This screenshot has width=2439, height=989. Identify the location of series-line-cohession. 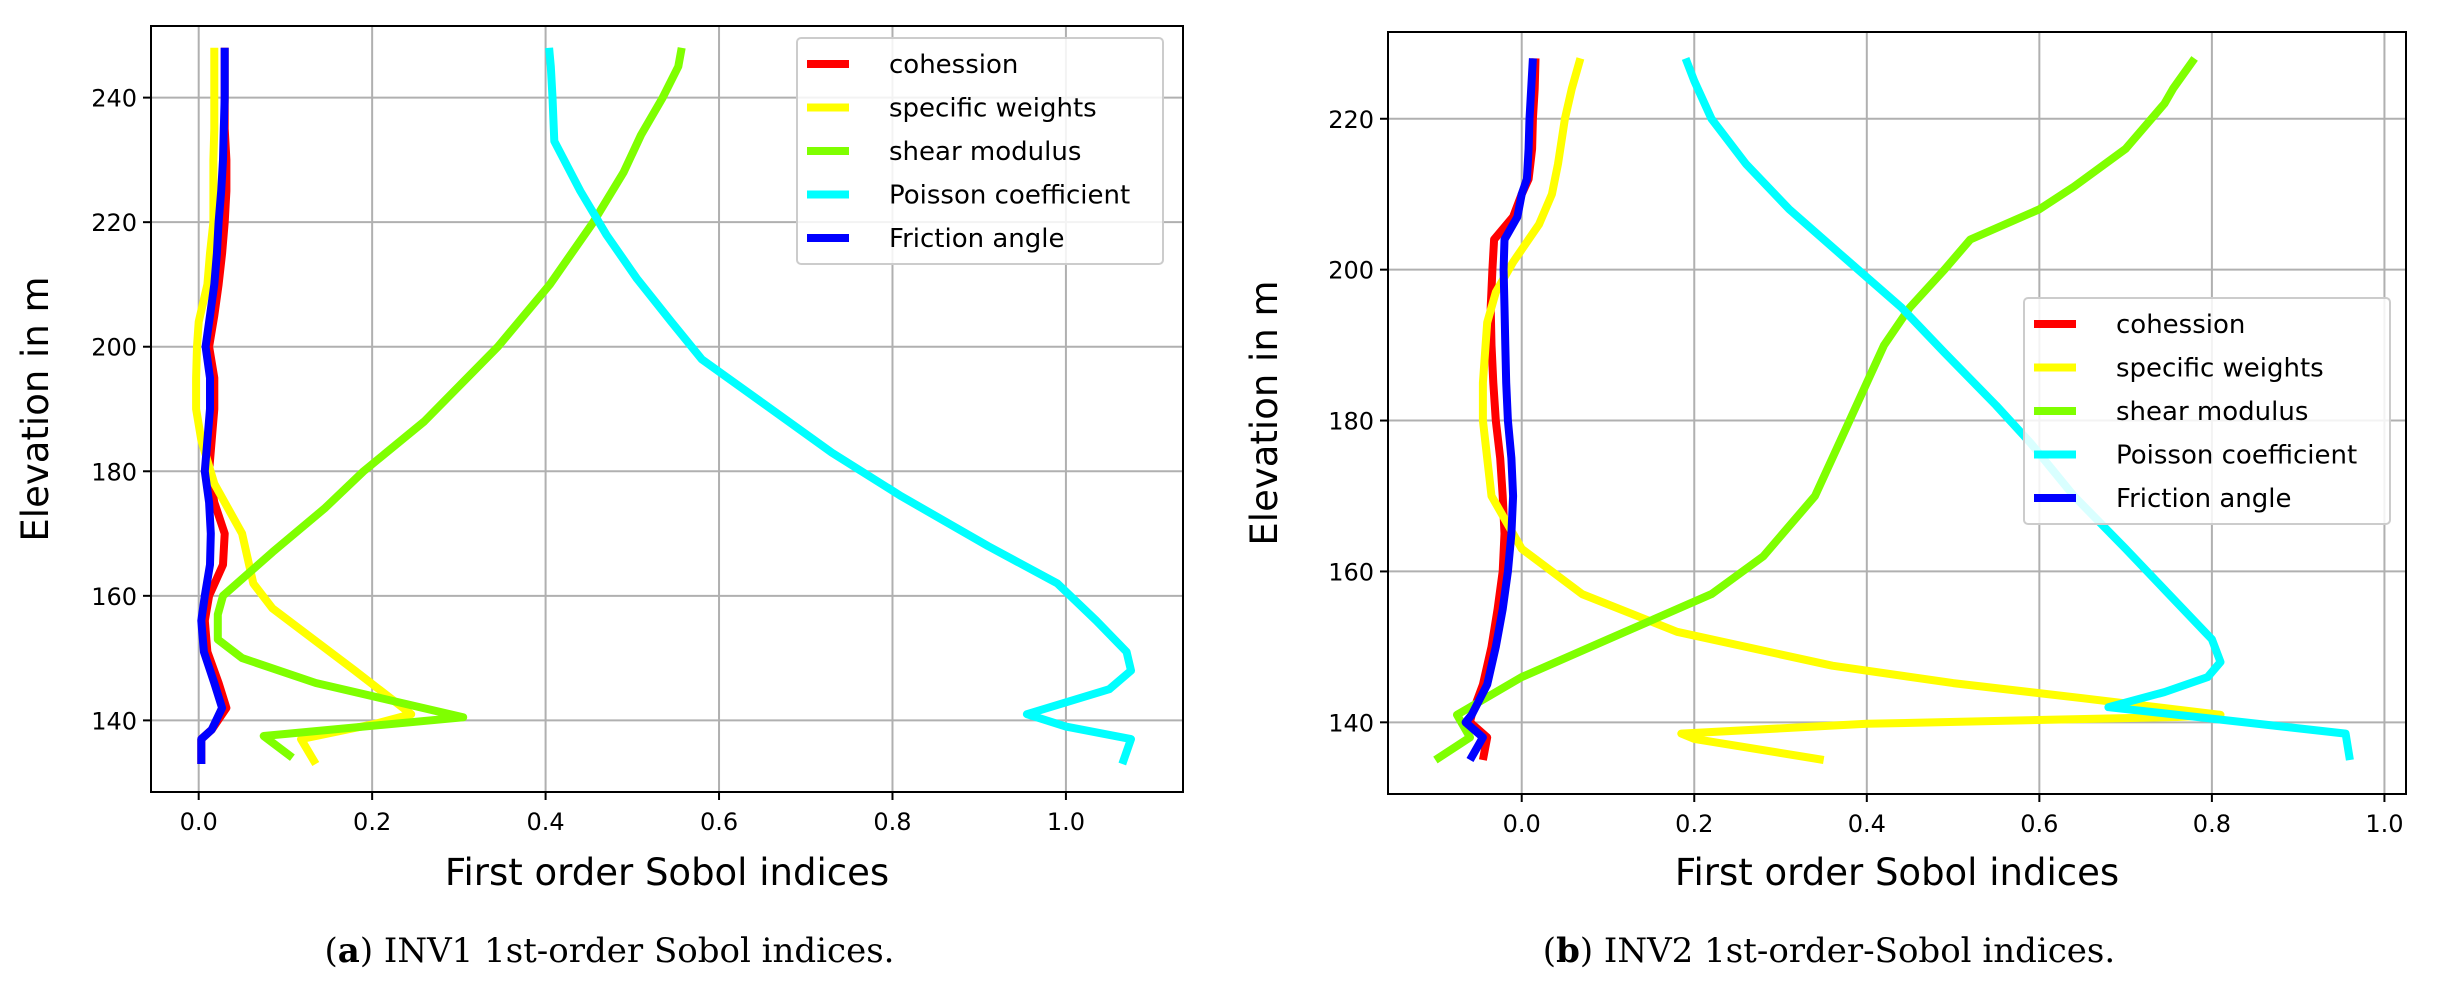
(214, 405).